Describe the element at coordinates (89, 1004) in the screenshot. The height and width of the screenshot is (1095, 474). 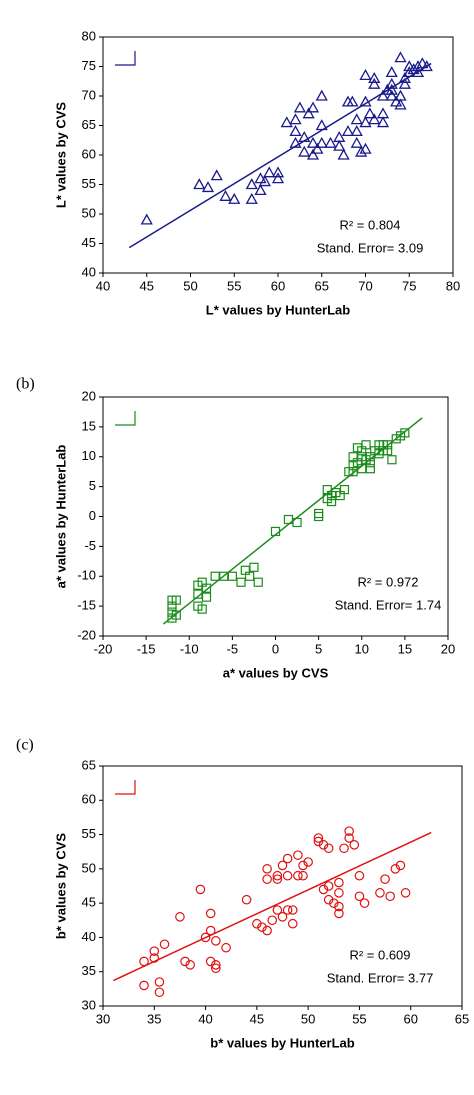
I see `y-tick-label: 30` at that location.